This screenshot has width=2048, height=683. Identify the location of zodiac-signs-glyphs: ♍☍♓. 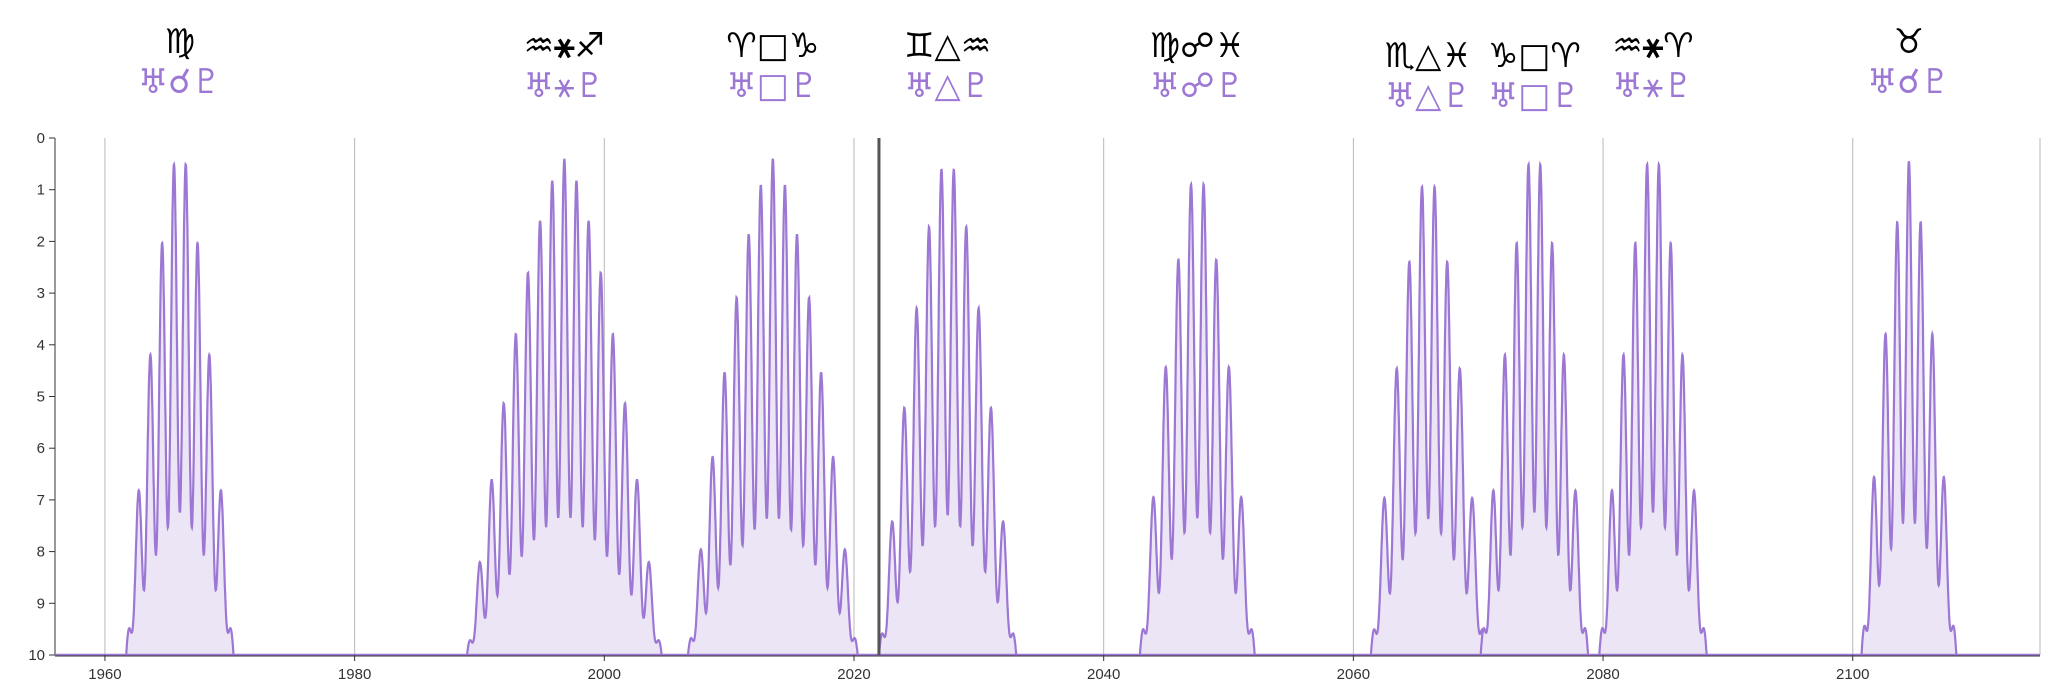
(1197, 46).